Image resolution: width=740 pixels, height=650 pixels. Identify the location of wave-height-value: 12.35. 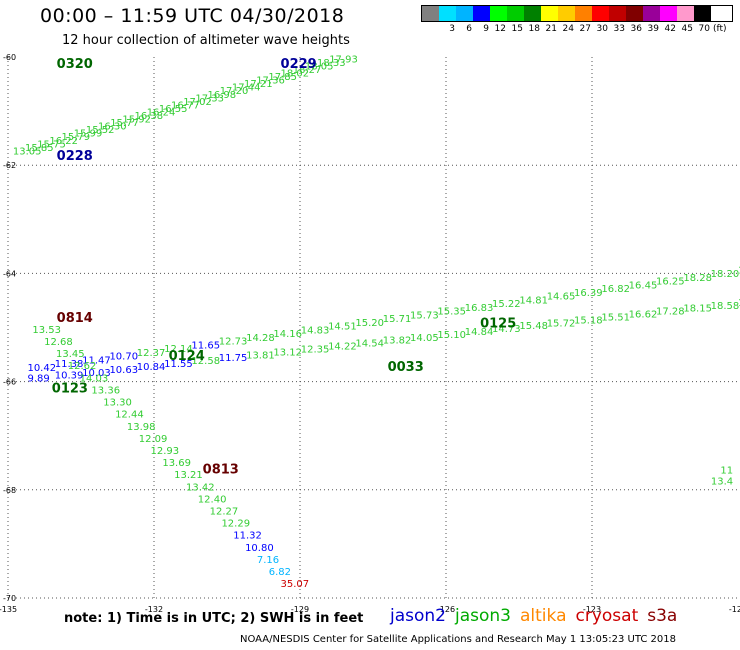
(315, 349).